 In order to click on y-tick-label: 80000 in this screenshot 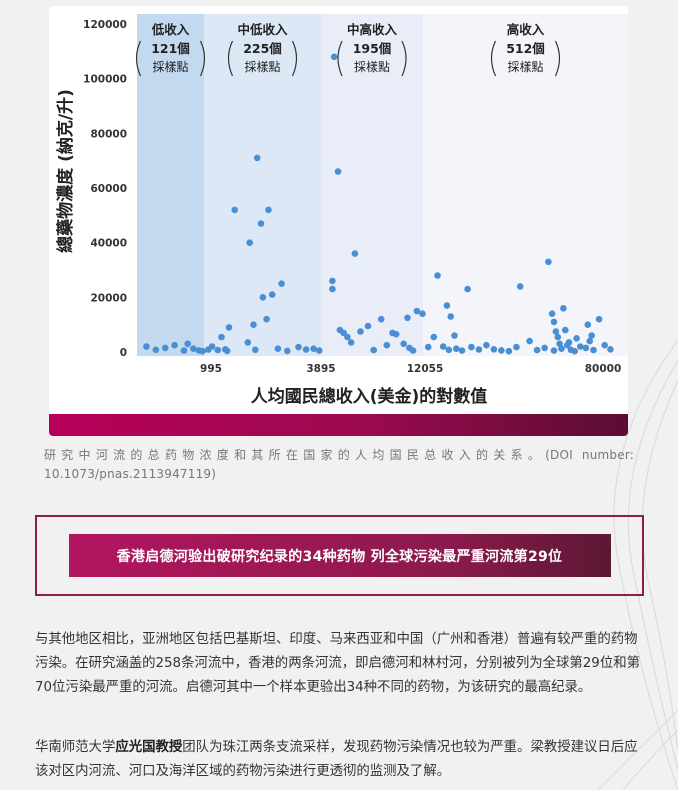, I will do `click(108, 134)`.